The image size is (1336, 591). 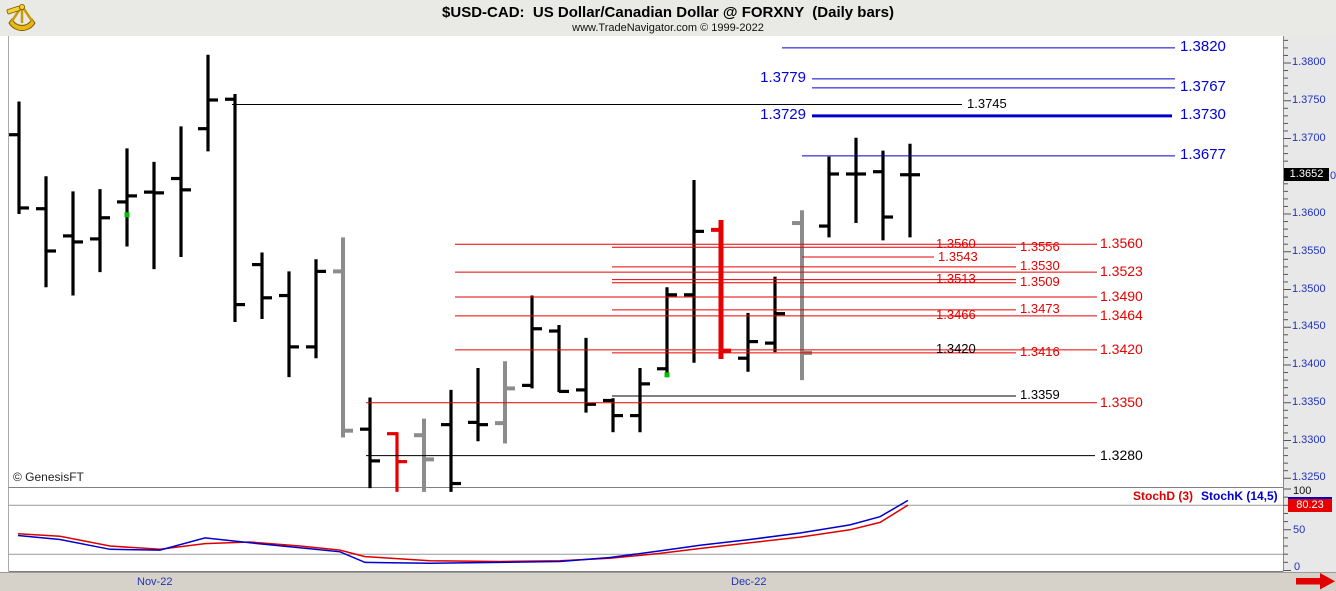 What do you see at coordinates (48, 477) in the screenshot?
I see `copyright-watermark: © GenesisFT` at bounding box center [48, 477].